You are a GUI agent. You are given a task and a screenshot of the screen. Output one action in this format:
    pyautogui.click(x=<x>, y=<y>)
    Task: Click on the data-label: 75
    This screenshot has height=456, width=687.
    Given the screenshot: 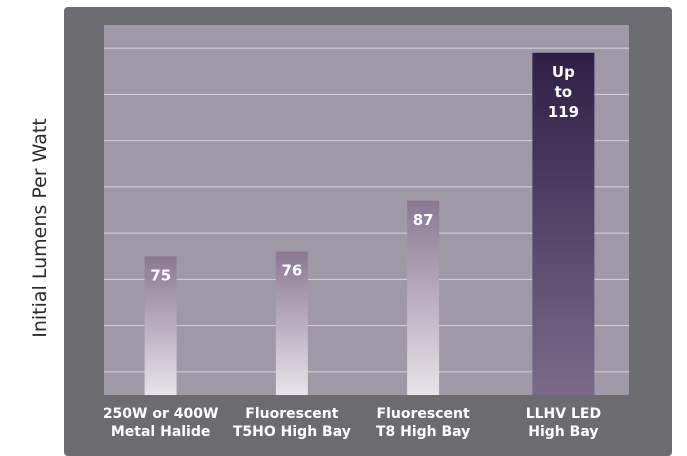 What is the action you would take?
    pyautogui.click(x=160, y=275)
    